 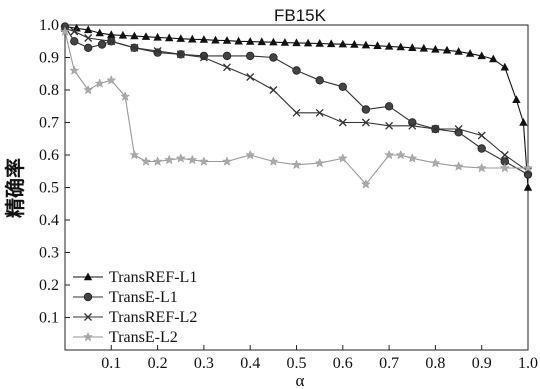 I want to click on legend-label: TransREF-L2, so click(x=153, y=317).